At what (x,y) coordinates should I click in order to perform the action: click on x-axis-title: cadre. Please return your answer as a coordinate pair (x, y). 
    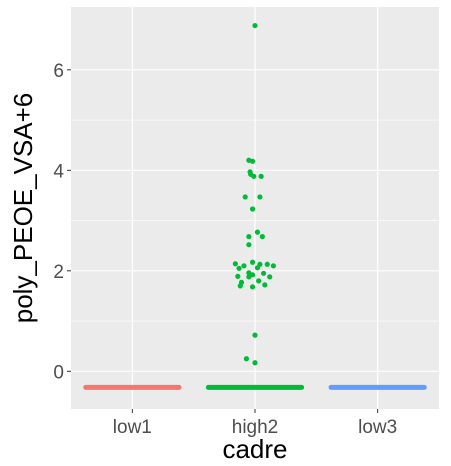
    Looking at the image, I should click on (254, 449).